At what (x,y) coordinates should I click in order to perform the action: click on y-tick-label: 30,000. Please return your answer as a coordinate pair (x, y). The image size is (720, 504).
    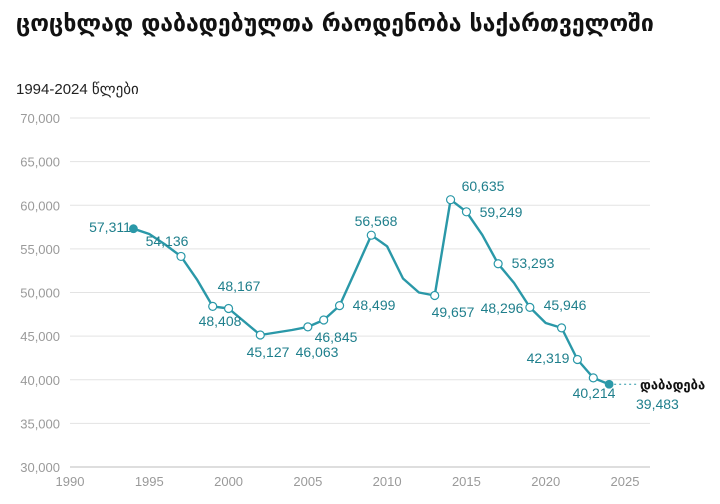
    Looking at the image, I should click on (40, 467).